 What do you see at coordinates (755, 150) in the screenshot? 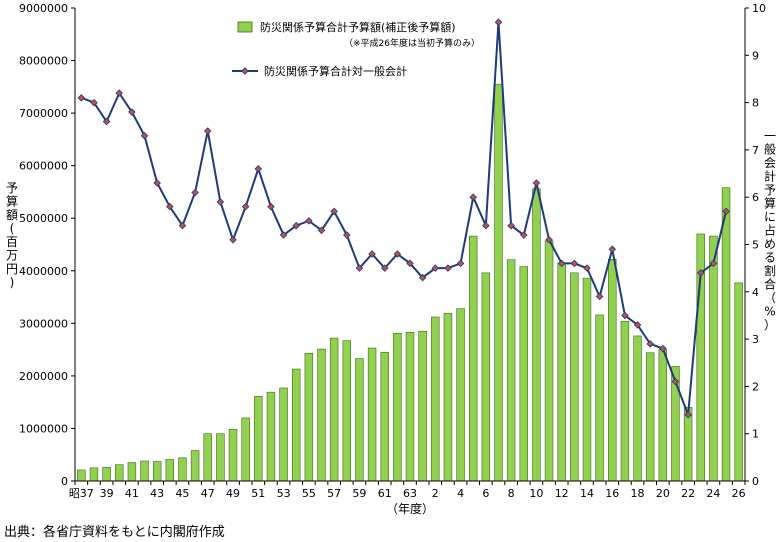
I see `right-tick-label: 7` at bounding box center [755, 150].